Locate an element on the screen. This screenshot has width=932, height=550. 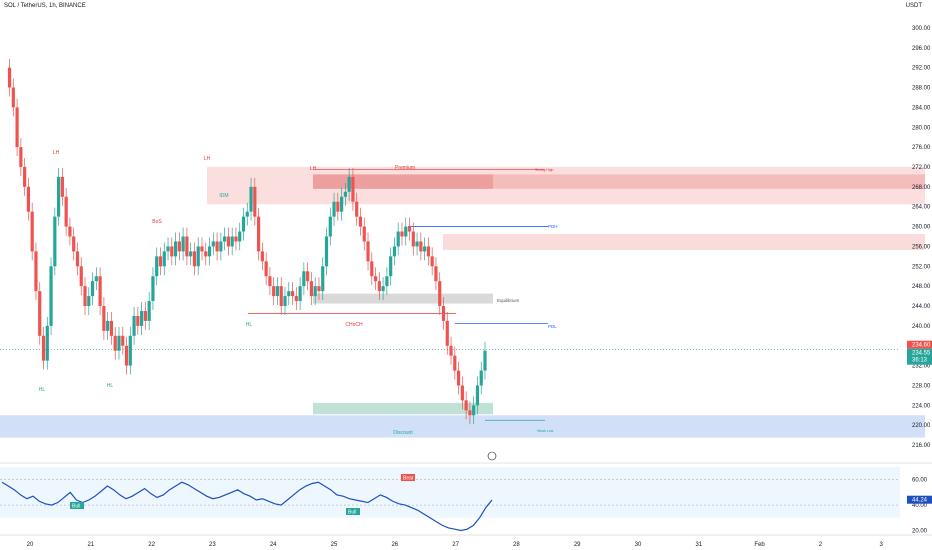
bull-badge-2-label: Bull is located at coordinates (352, 513).